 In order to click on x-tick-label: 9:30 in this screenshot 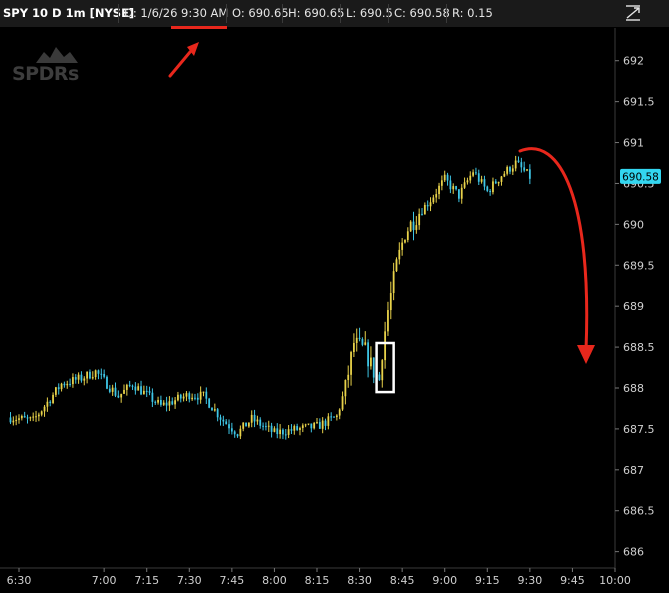, I will do `click(530, 580)`.